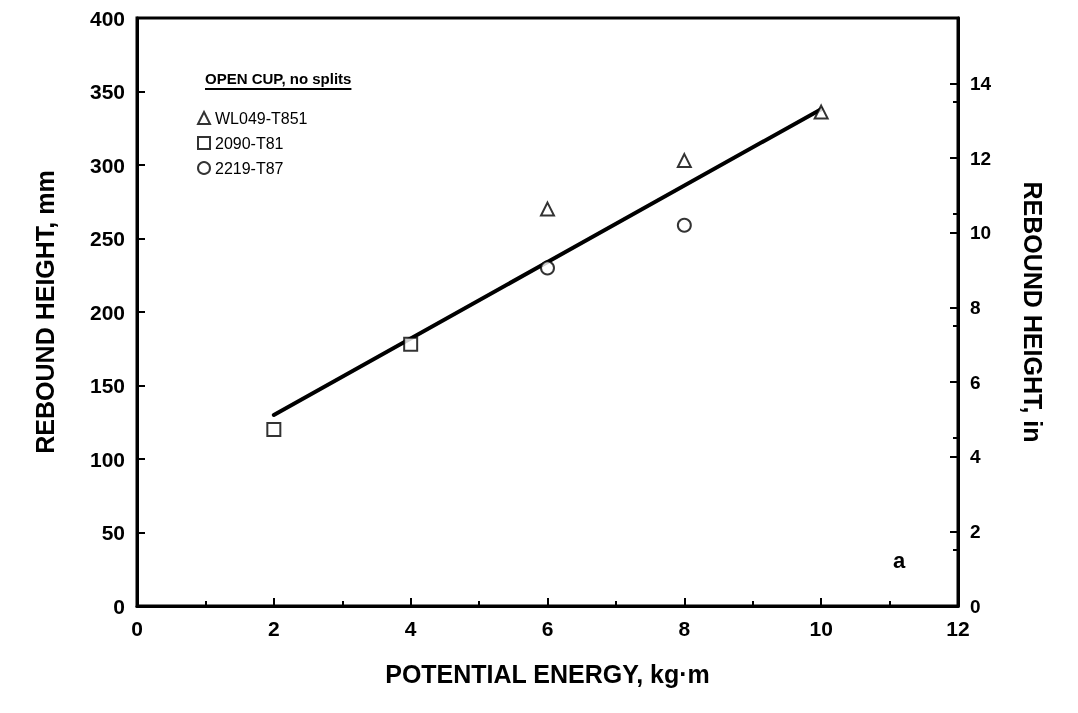 The width and height of the screenshot is (1078, 713). What do you see at coordinates (137, 628) in the screenshot?
I see `x-tick-label: 0` at bounding box center [137, 628].